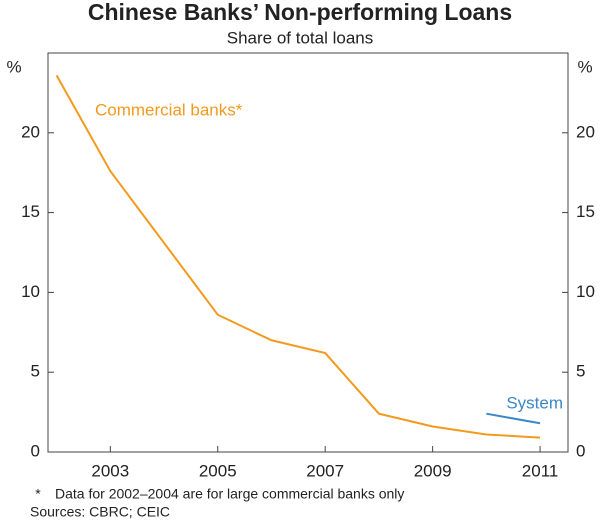 The image size is (600, 524). I want to click on y-tick-label: 20, so click(30, 131).